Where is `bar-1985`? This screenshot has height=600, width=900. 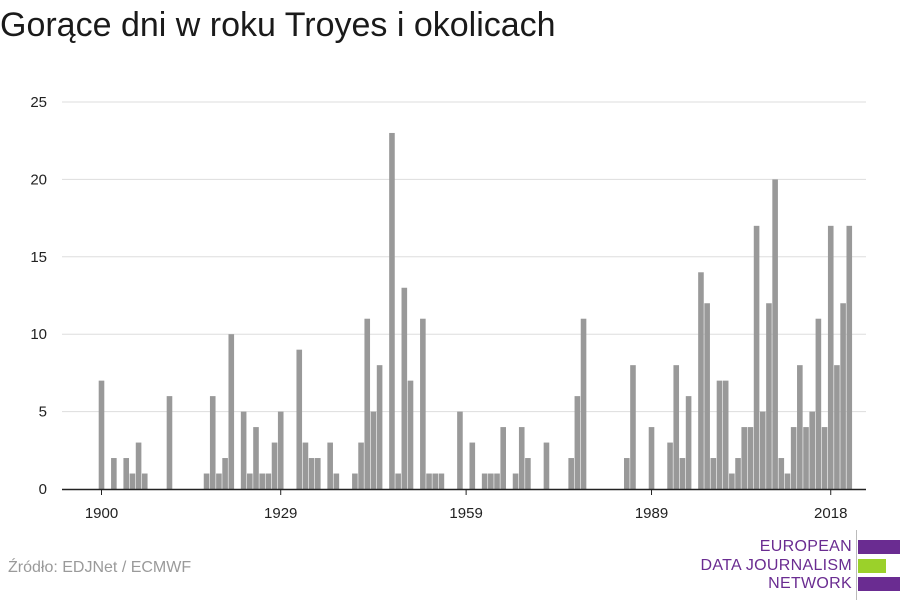 bar-1985 is located at coordinates (627, 473).